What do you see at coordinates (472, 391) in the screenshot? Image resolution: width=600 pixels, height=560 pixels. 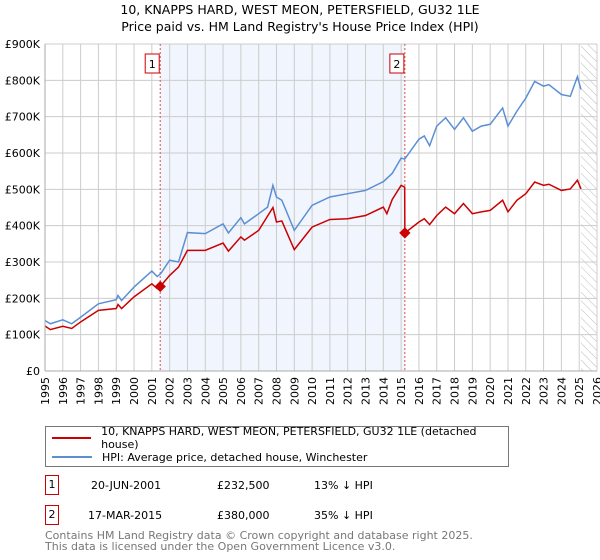 I see `x-tick-label: 2019` at bounding box center [472, 391].